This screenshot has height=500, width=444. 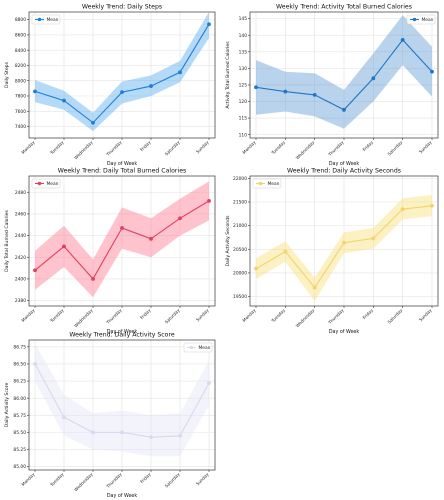 I want to click on y-tick-label: 86.75, so click(x=19, y=347).